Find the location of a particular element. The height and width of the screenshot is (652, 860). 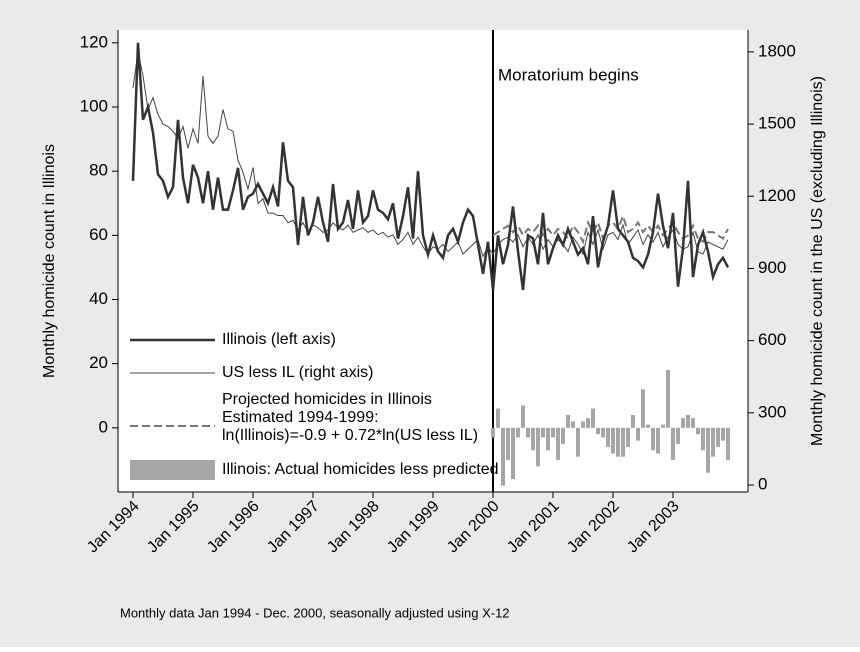

legend-swatch is located at coordinates (172, 470).